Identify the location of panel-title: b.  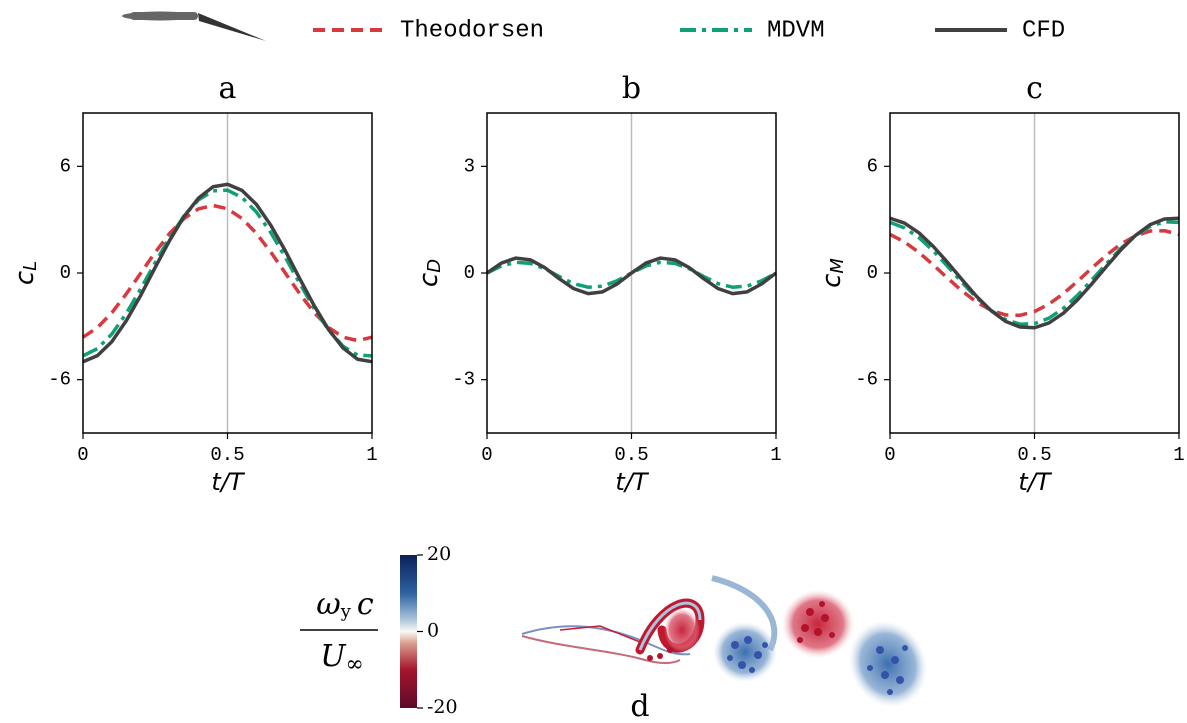
(631, 88).